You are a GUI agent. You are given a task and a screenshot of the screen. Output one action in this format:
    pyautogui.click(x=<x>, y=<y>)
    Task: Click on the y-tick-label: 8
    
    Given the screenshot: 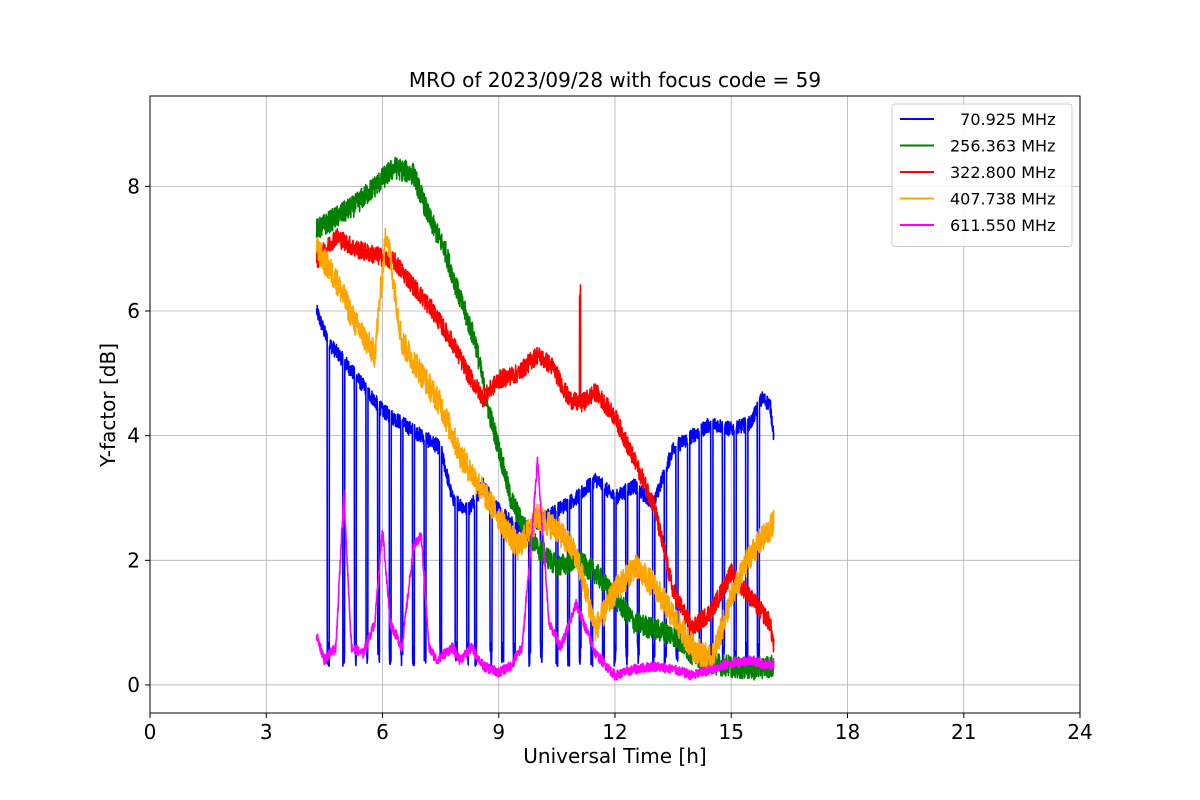 What is the action you would take?
    pyautogui.click(x=133, y=186)
    